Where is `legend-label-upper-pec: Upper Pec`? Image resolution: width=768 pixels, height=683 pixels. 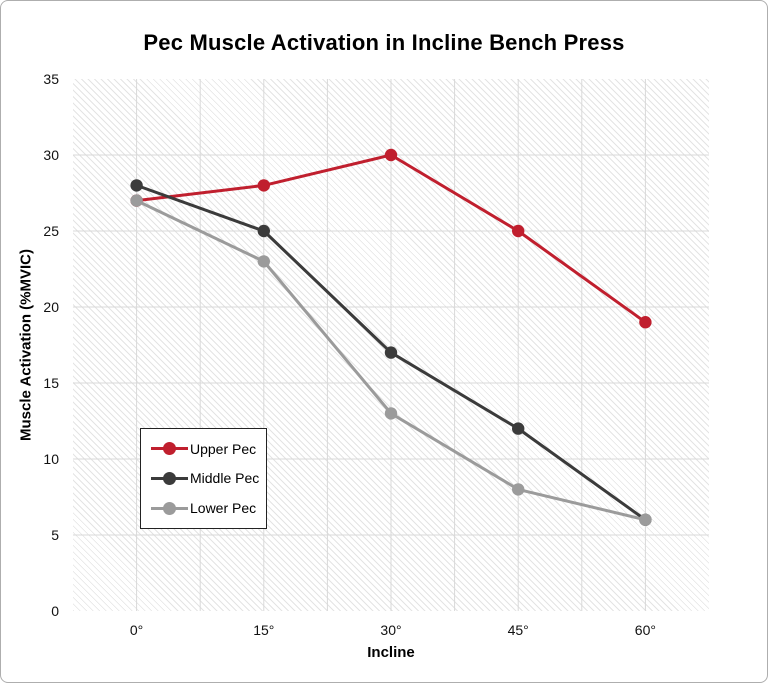
legend-label-upper-pec: Upper Pec is located at coordinates (223, 448).